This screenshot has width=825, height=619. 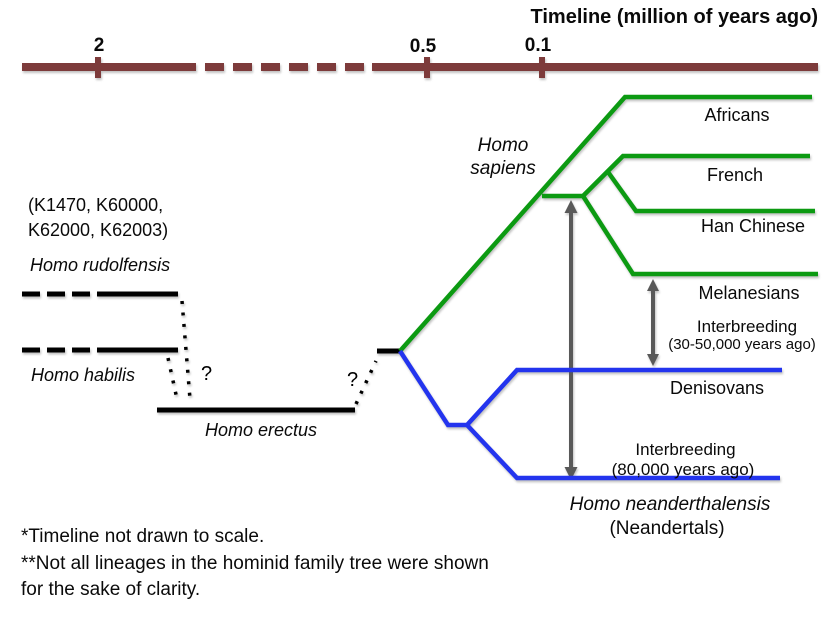 What do you see at coordinates (83, 375) in the screenshot?
I see `homo-habilis-label: Homo habilis` at bounding box center [83, 375].